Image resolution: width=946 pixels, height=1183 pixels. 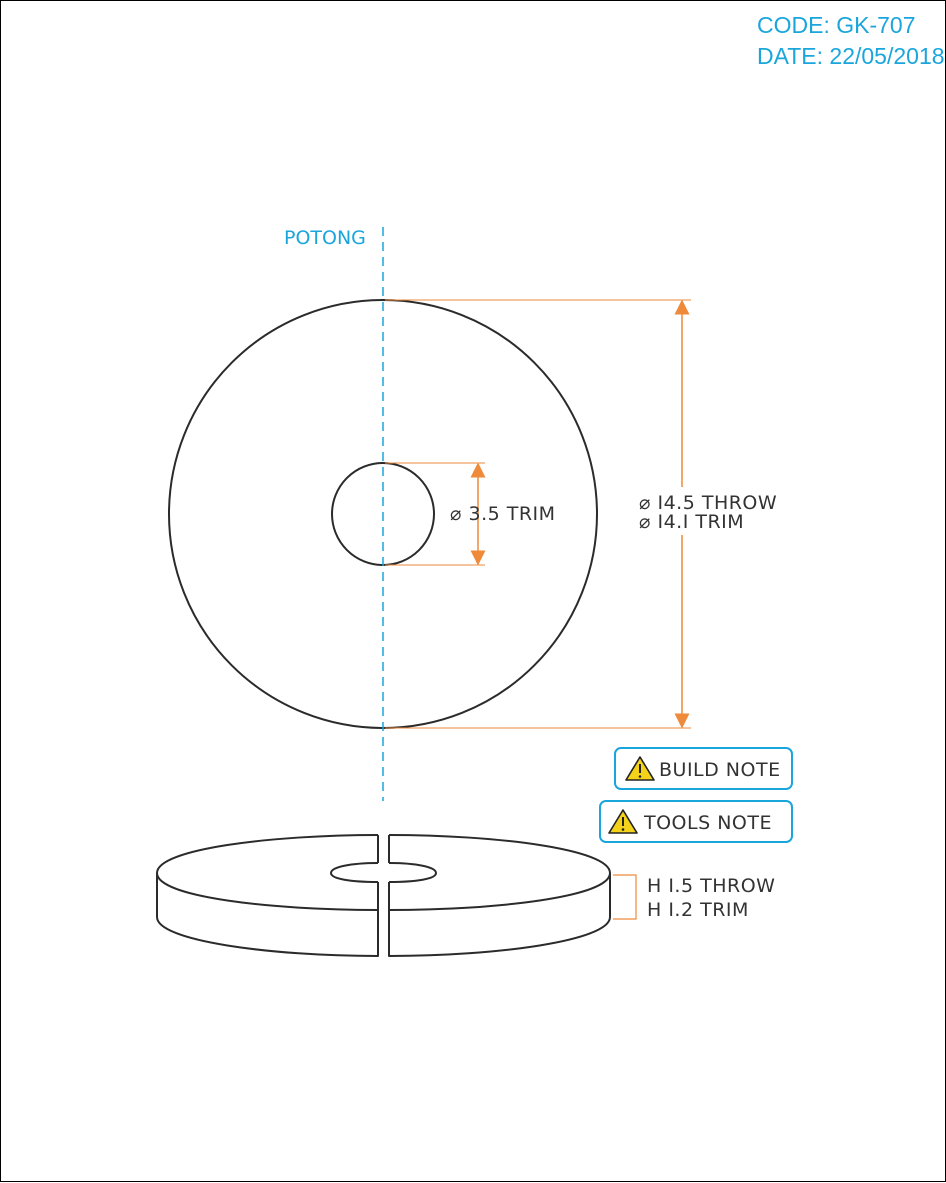 What do you see at coordinates (354, 872) in the screenshot?
I see `hole-left` at bounding box center [354, 872].